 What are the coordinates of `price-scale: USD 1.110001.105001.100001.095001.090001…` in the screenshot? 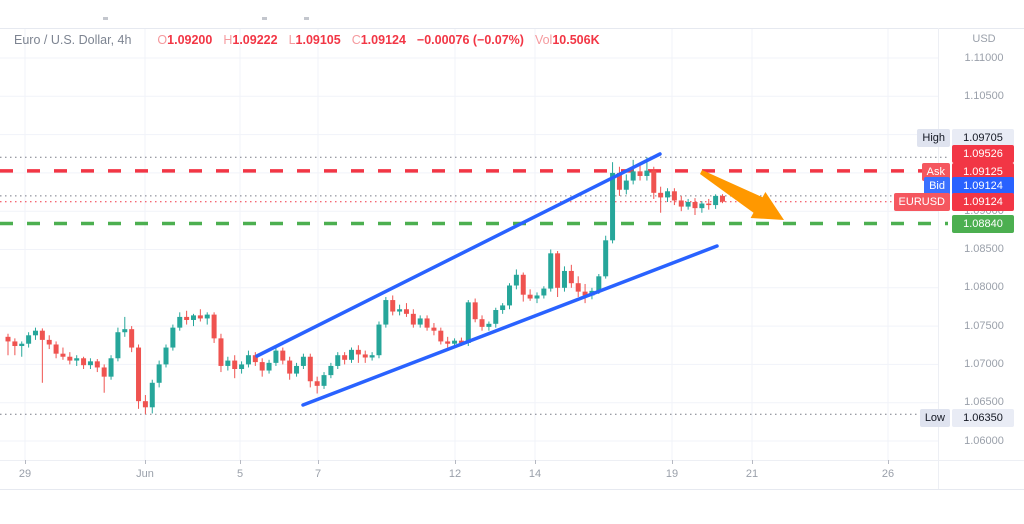 It's located at (958, 244).